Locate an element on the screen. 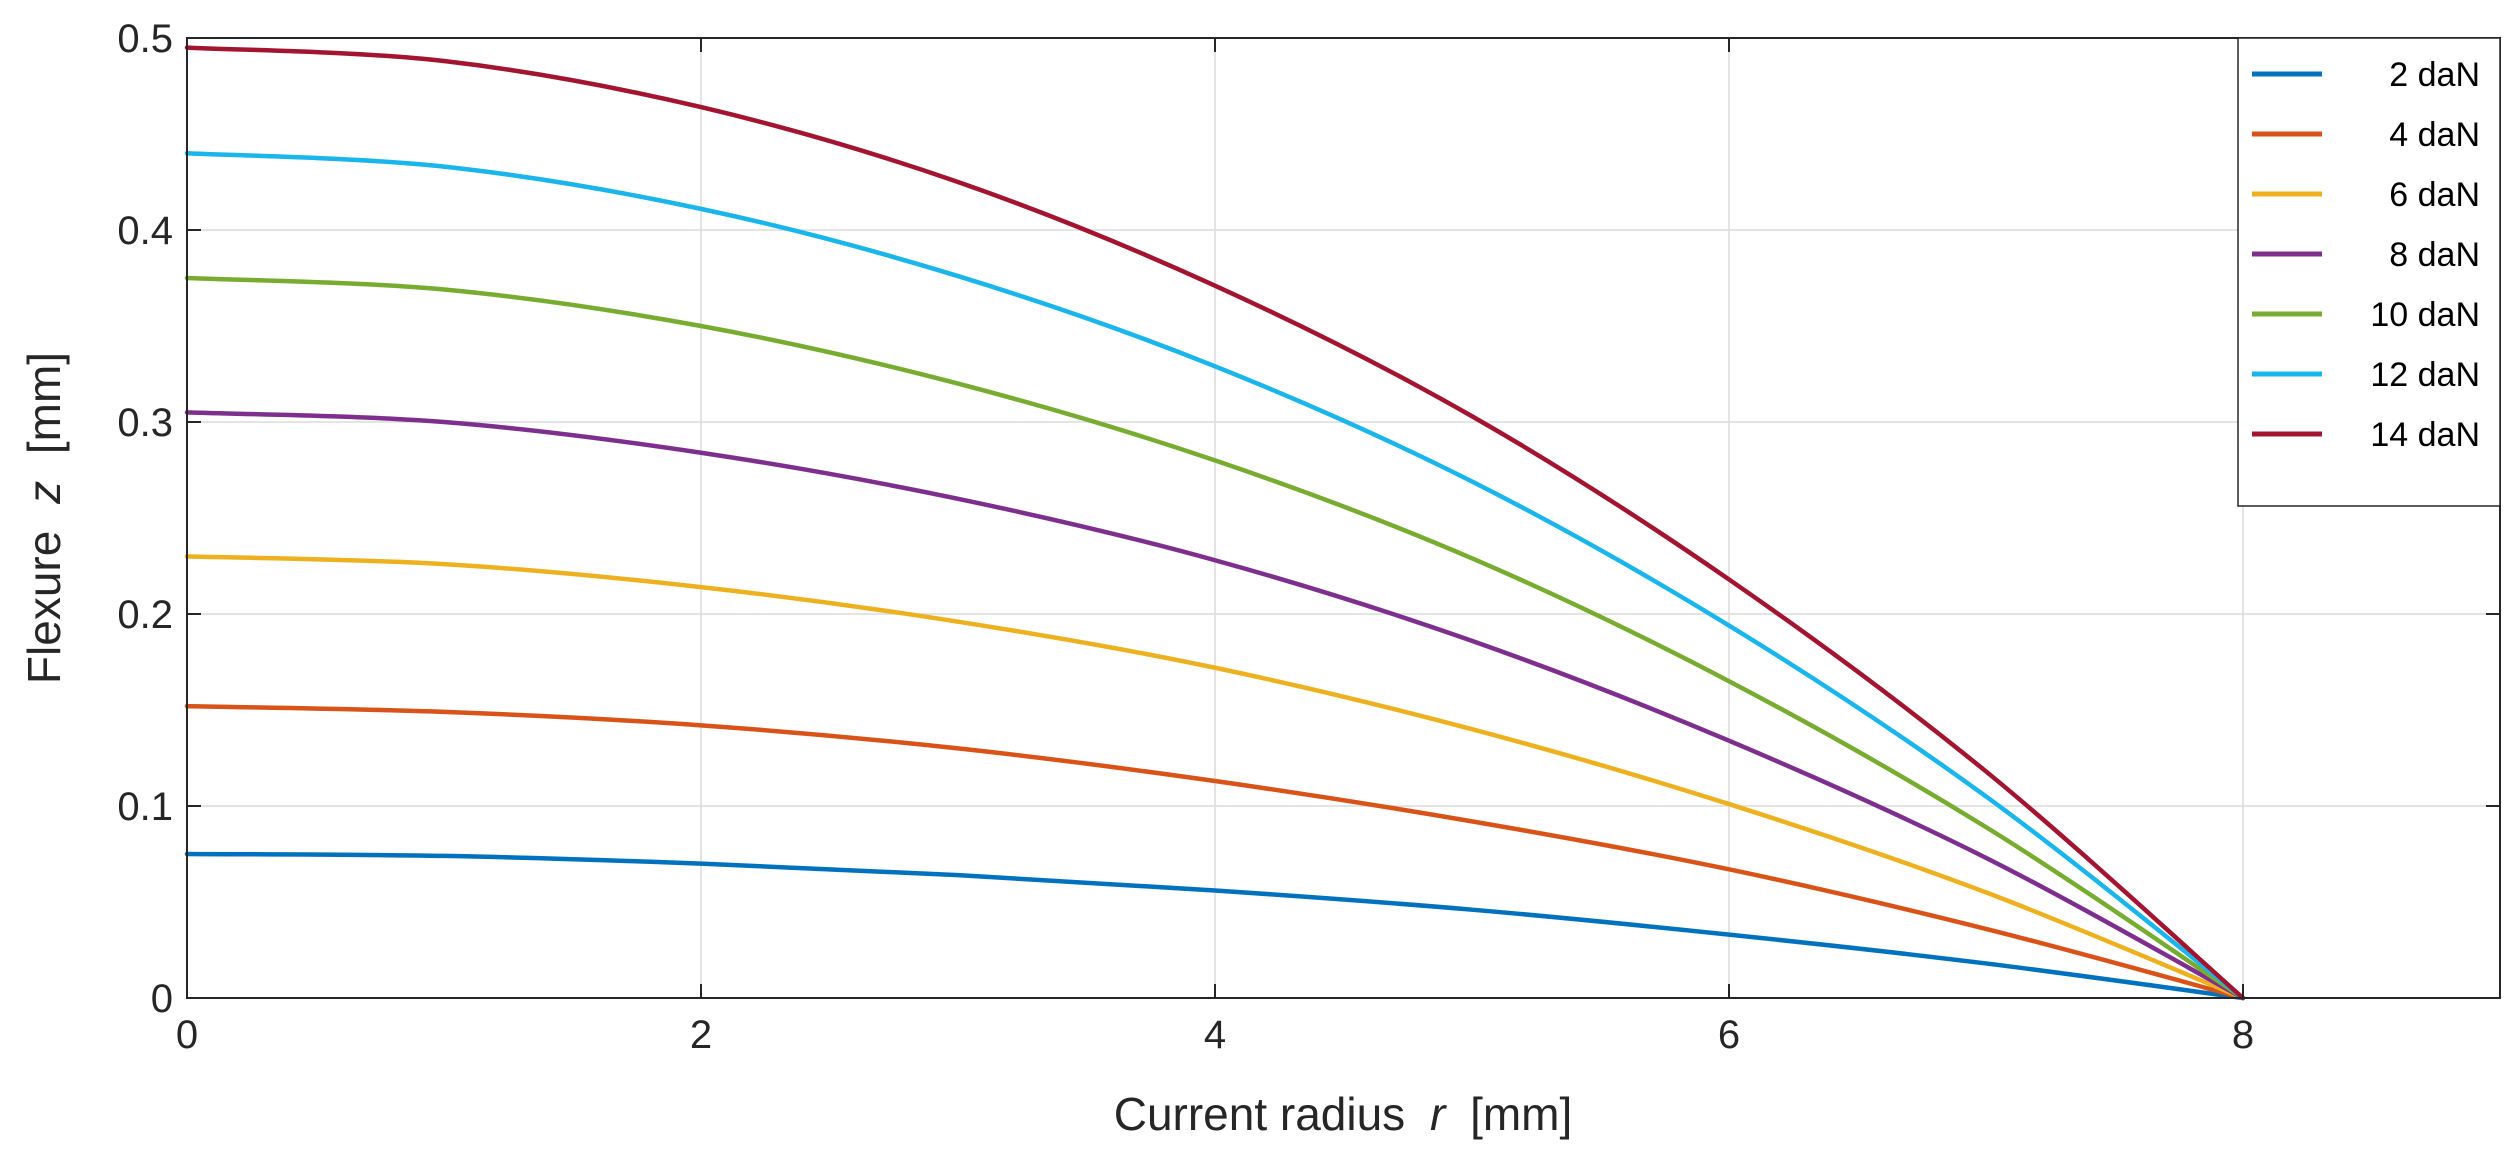  x-axis-label: Current radius r [mm] is located at coordinates (1343, 1114).